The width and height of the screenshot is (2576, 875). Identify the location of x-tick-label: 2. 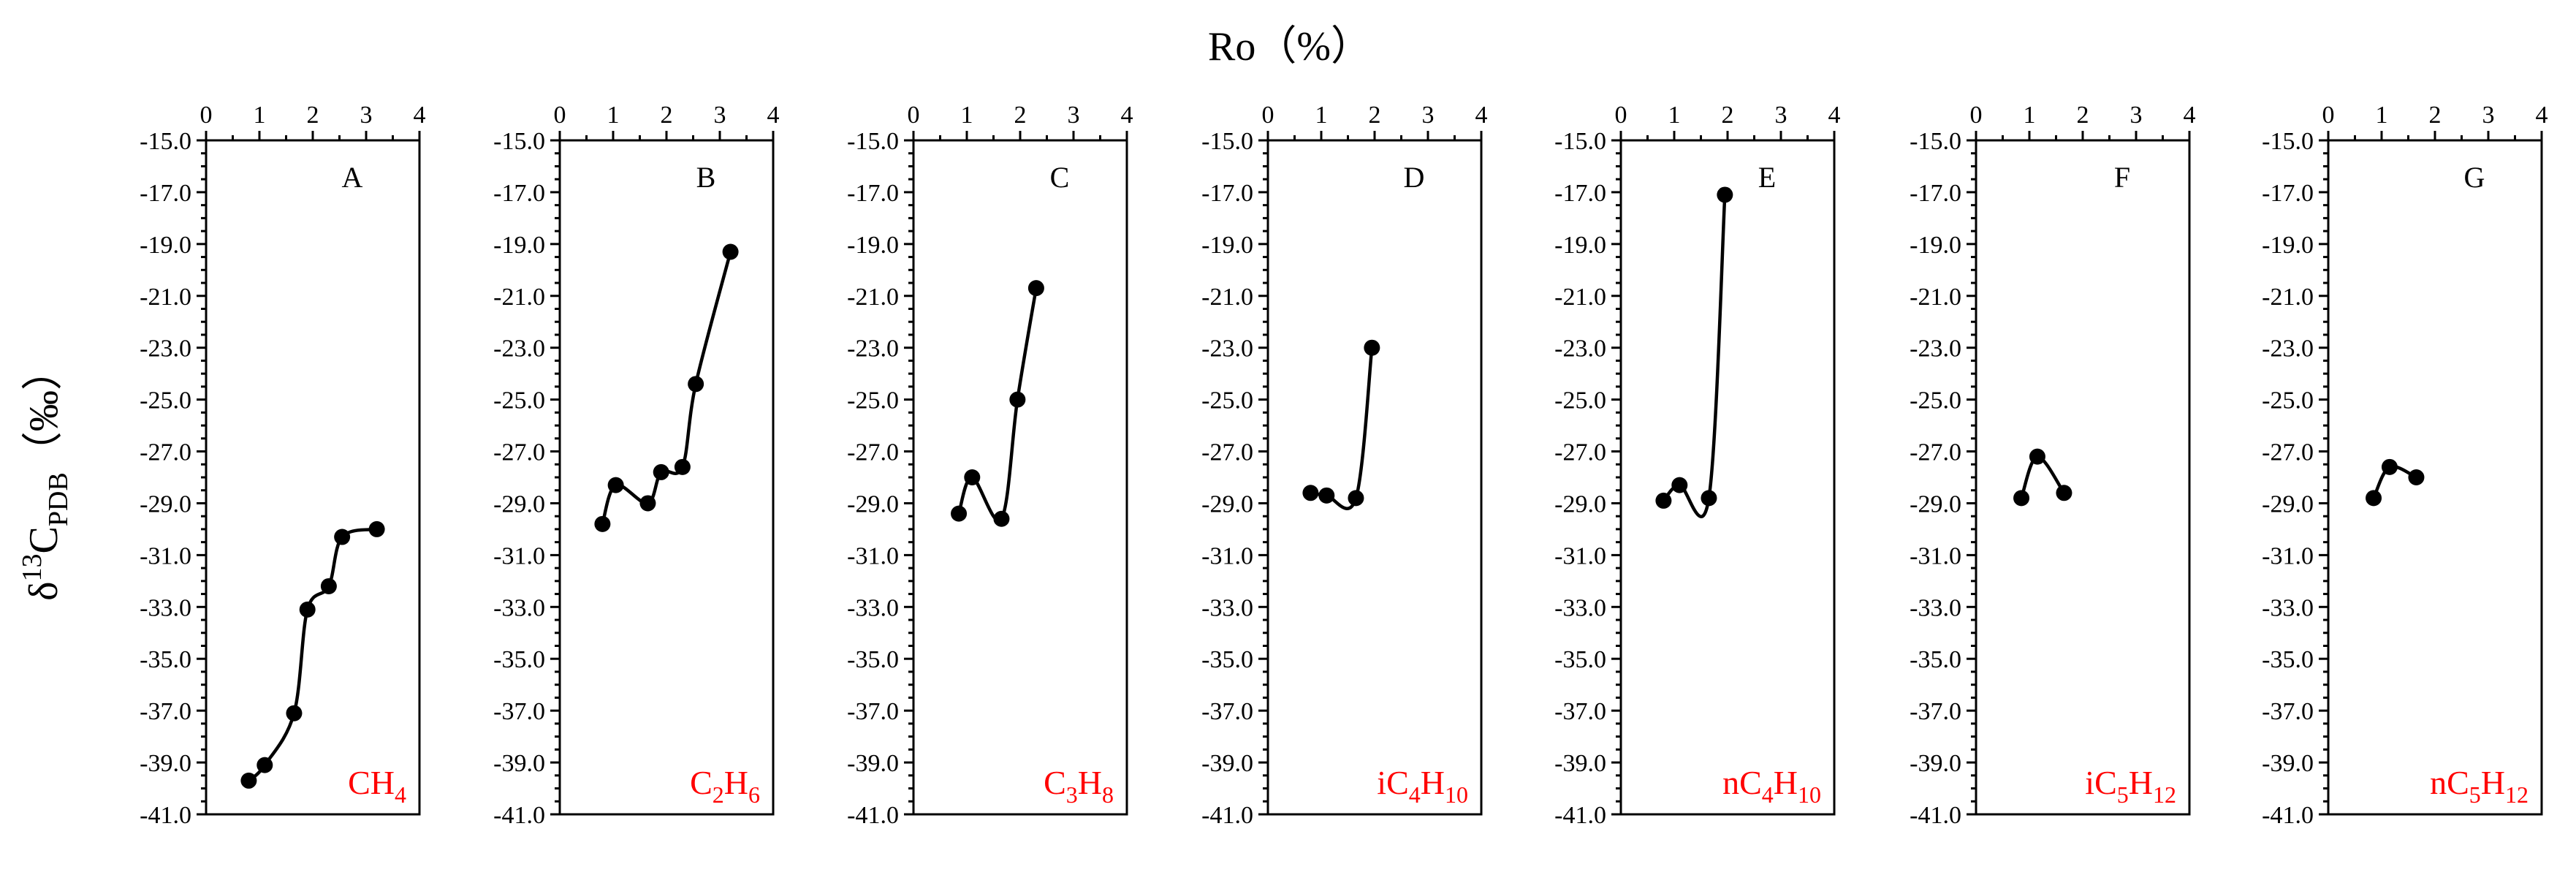
(313, 116).